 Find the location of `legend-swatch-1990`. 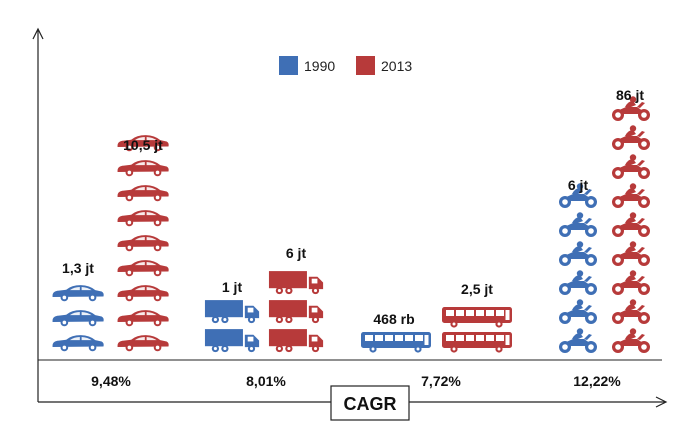

legend-swatch-1990 is located at coordinates (288, 65).